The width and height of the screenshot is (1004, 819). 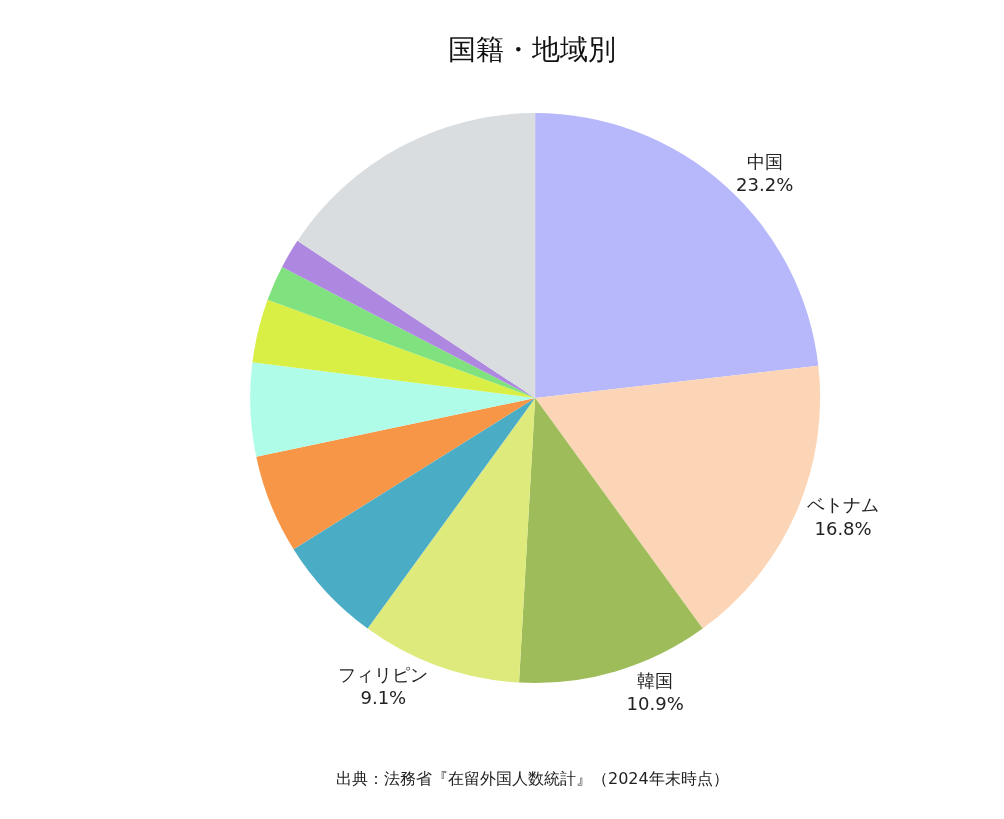 What do you see at coordinates (383, 674) in the screenshot?
I see `slice-label: フィリピン` at bounding box center [383, 674].